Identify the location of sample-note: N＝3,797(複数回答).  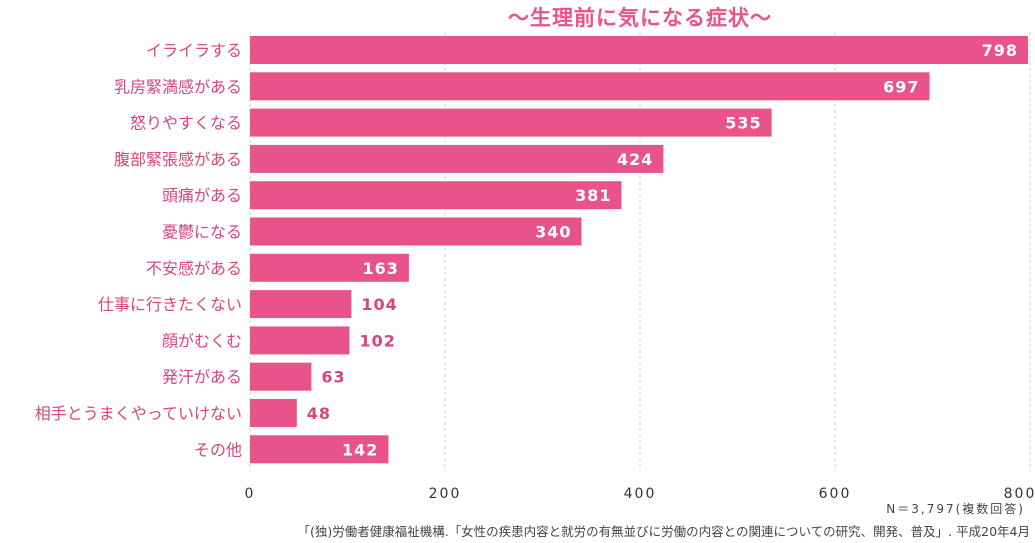
(955, 509).